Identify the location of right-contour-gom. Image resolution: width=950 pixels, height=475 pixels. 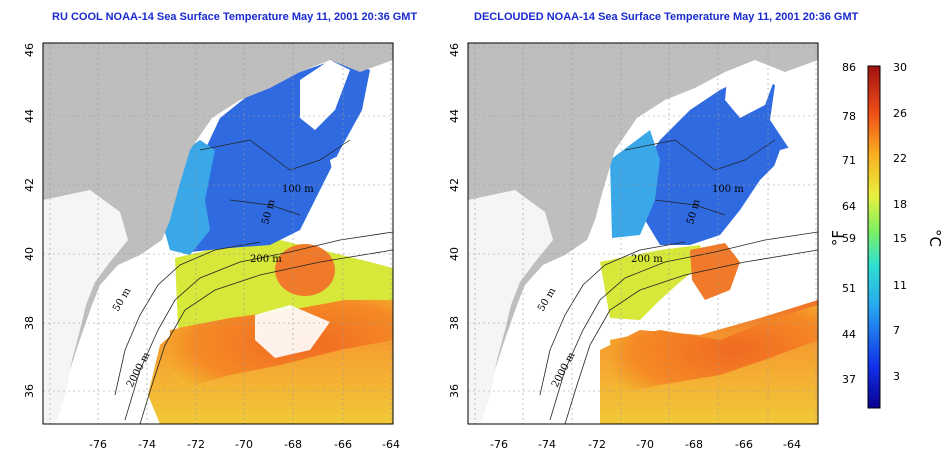
(700, 177).